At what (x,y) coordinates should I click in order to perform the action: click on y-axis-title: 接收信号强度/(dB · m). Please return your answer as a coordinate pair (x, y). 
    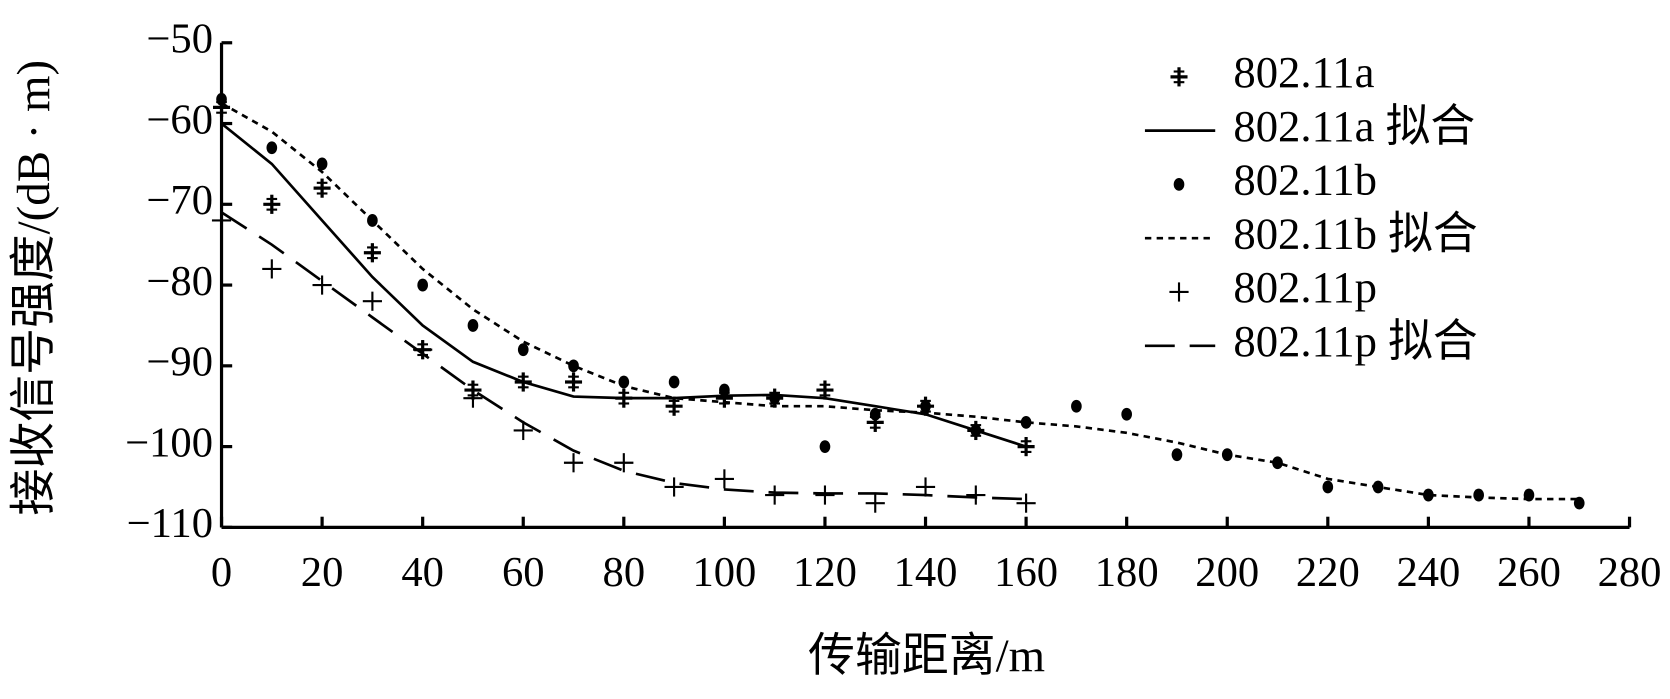
    Looking at the image, I should click on (34, 288).